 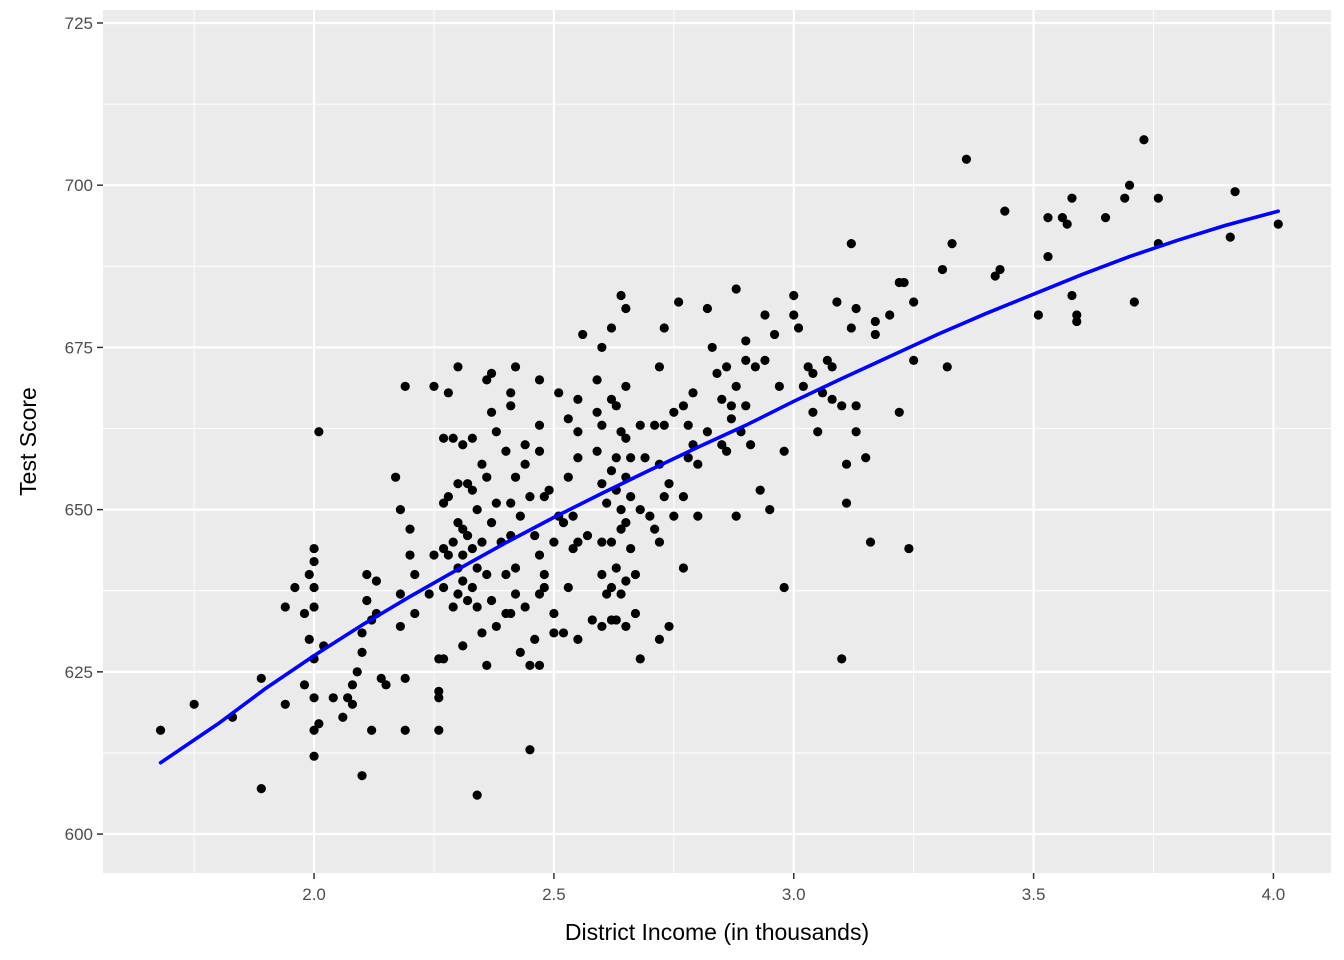 I want to click on y-tick-label: 625, so click(x=79, y=672).